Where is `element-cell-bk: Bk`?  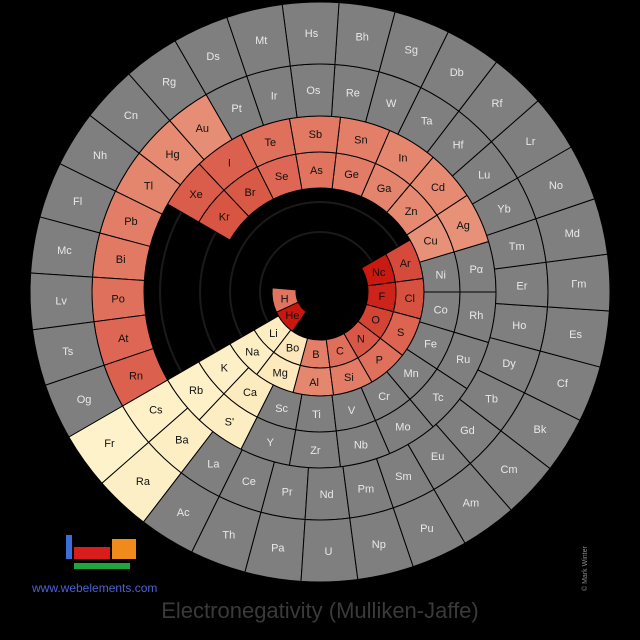 element-cell-bk: Bk is located at coordinates (540, 431).